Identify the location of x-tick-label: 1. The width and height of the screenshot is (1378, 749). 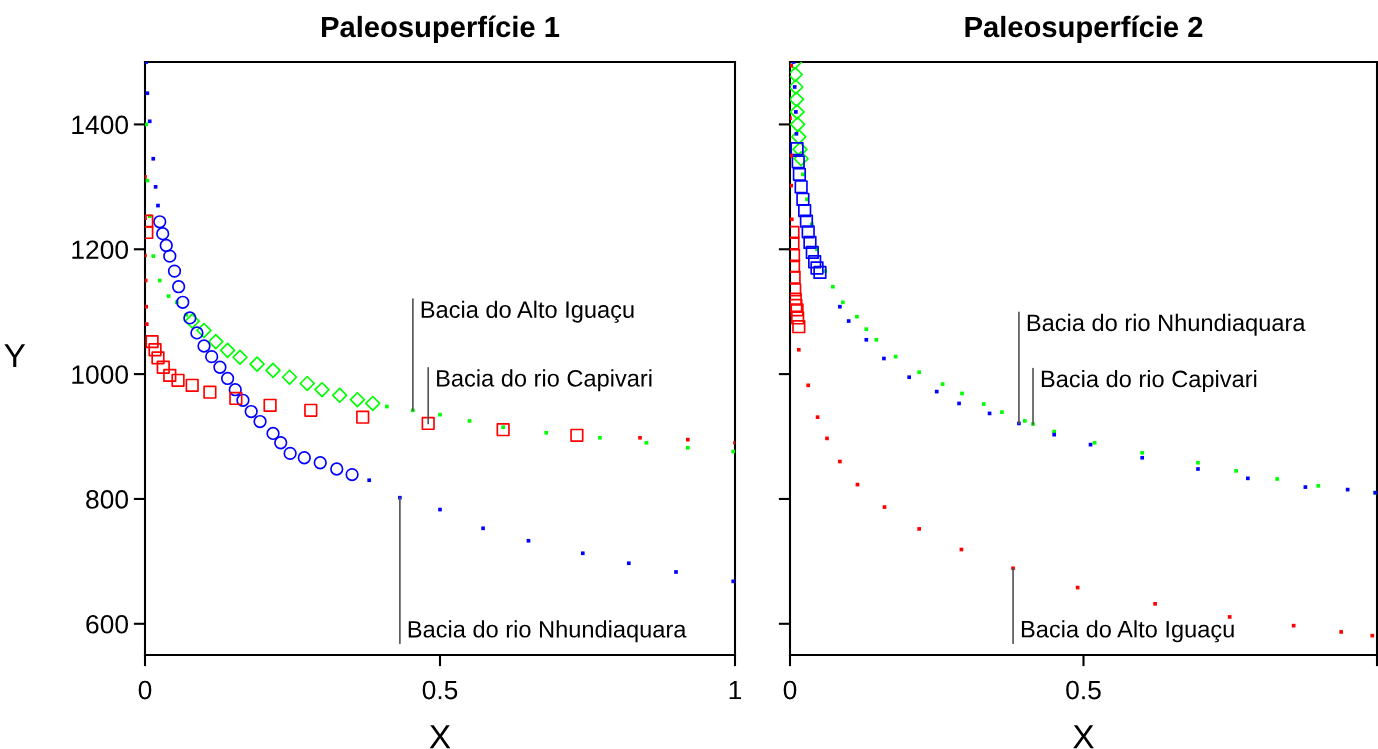
(735, 690).